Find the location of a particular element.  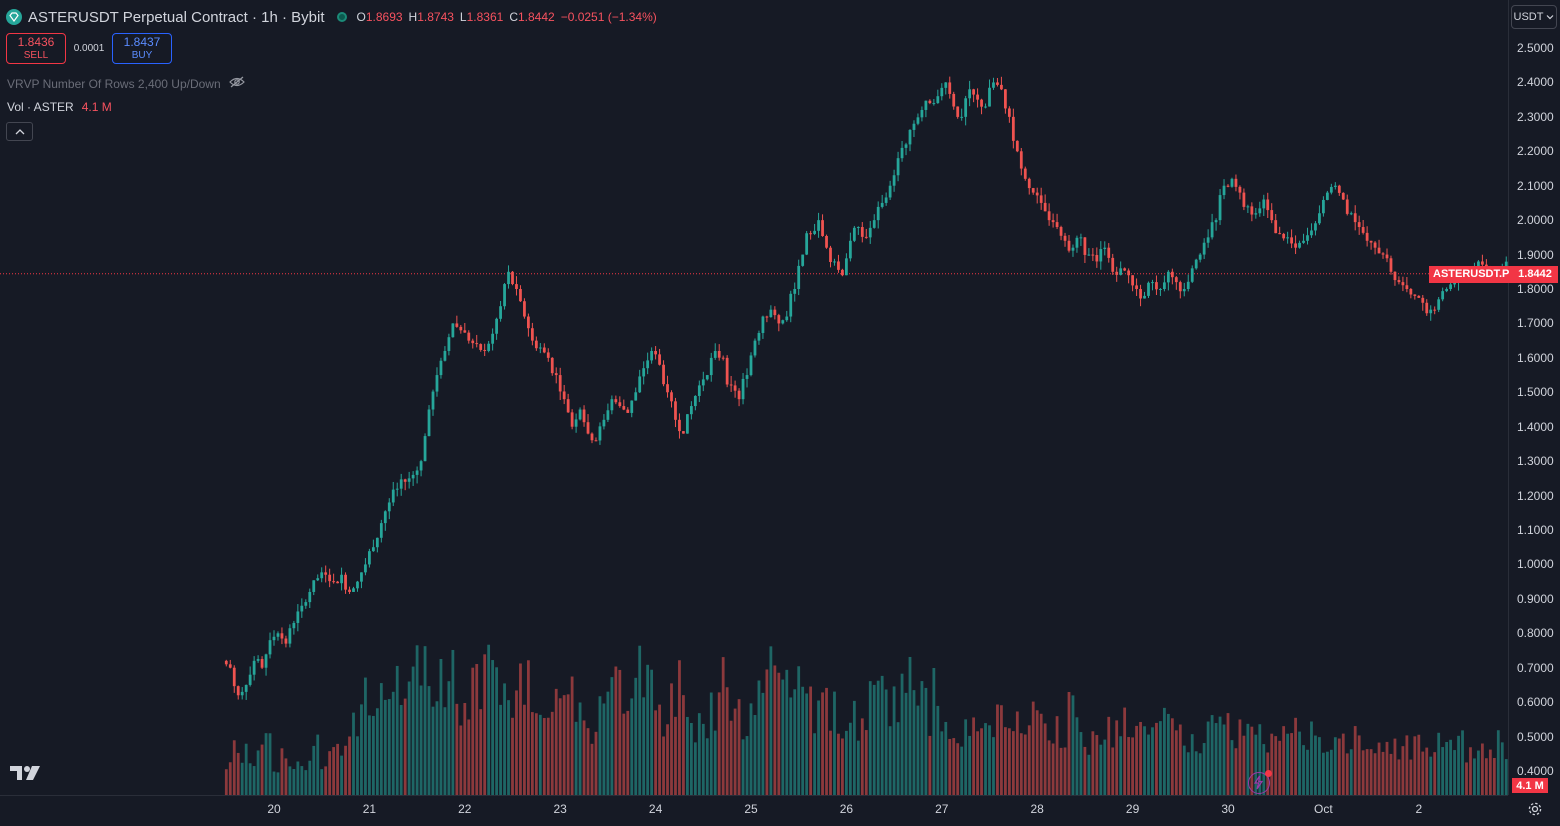

vrvp-indicator-legend: VRVP Number Of Rows 2,400 Up/Down is located at coordinates (126, 83).